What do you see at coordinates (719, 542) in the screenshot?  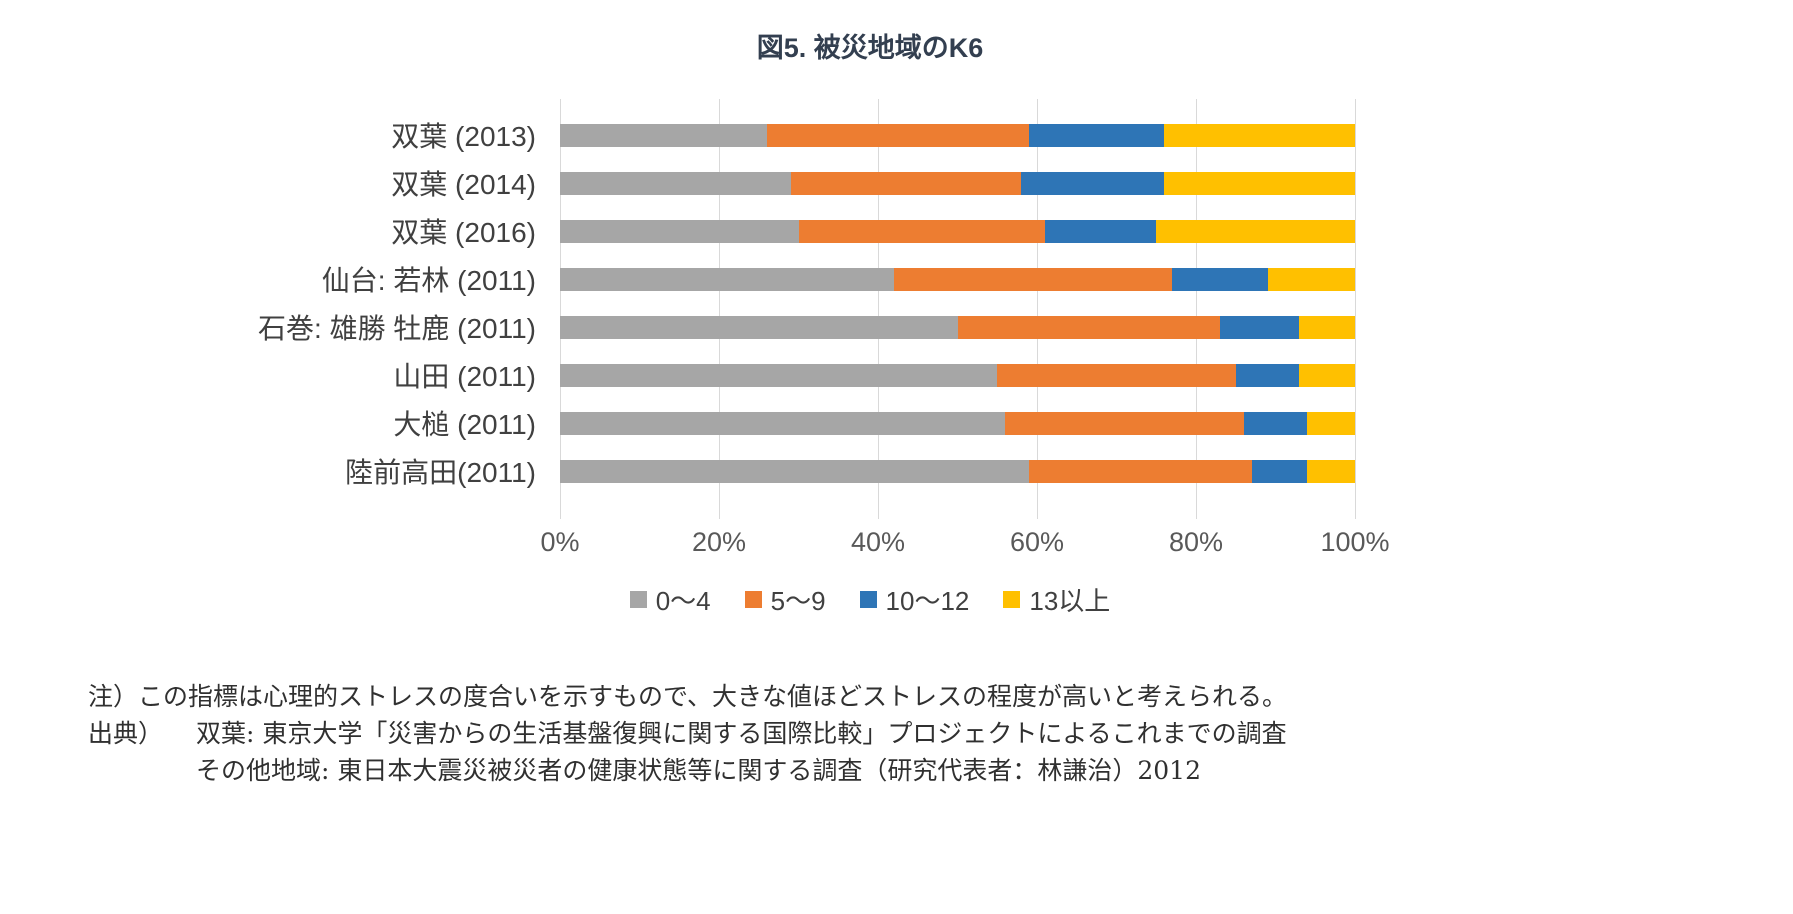 I see `axis-tick-label: 20%` at bounding box center [719, 542].